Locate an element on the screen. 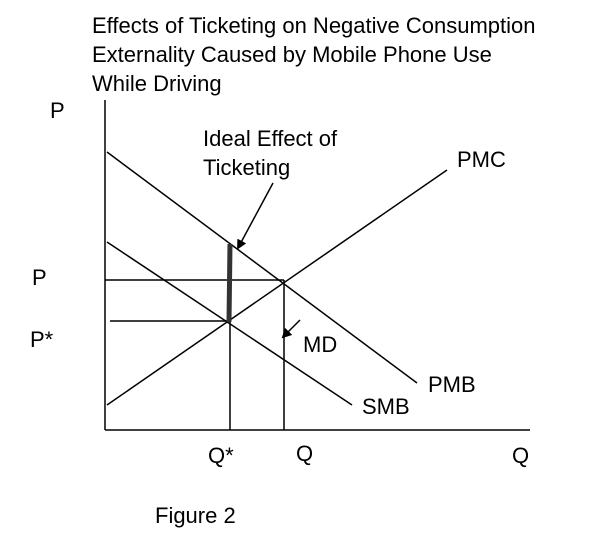 The width and height of the screenshot is (600, 535). x-tick-qstar: Q* is located at coordinates (221, 455).